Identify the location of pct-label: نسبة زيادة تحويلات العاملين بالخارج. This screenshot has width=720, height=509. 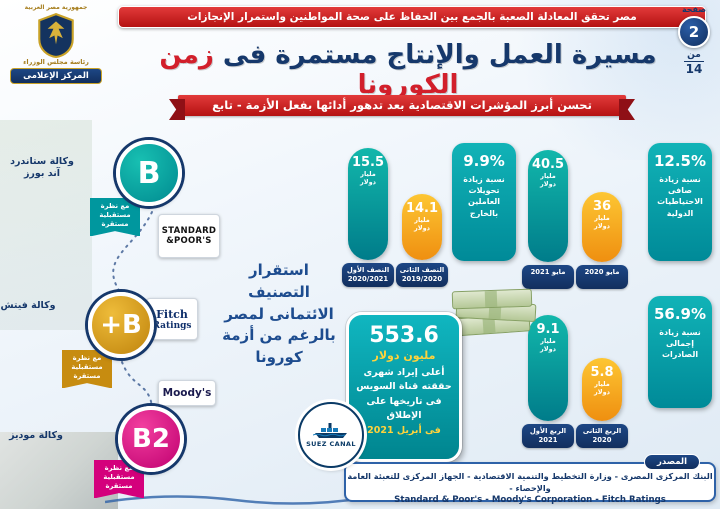
(484, 196).